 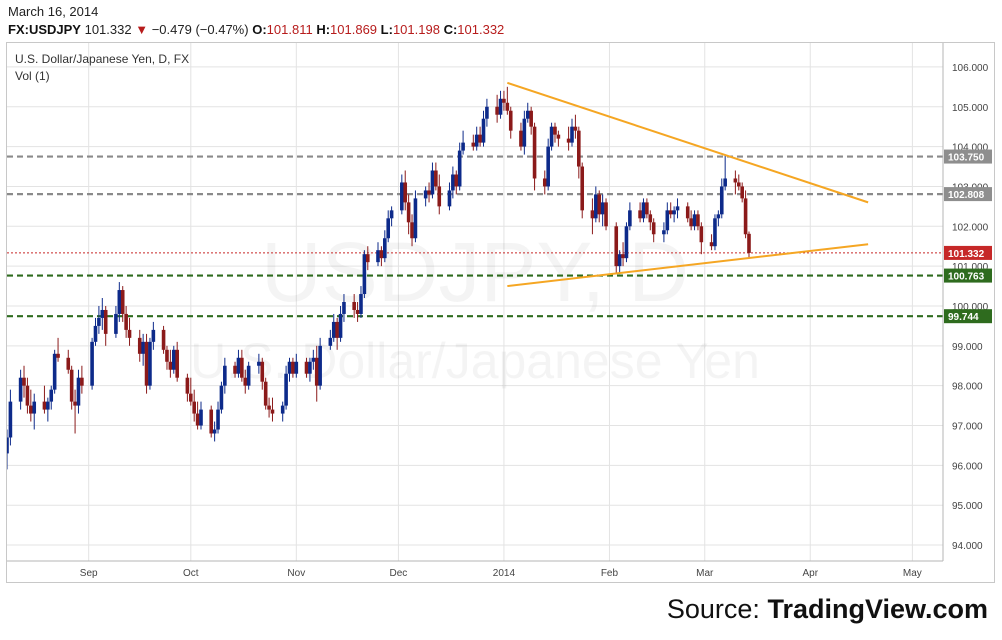 What do you see at coordinates (966, 254) in the screenshot?
I see `level-label: 101.332` at bounding box center [966, 254].